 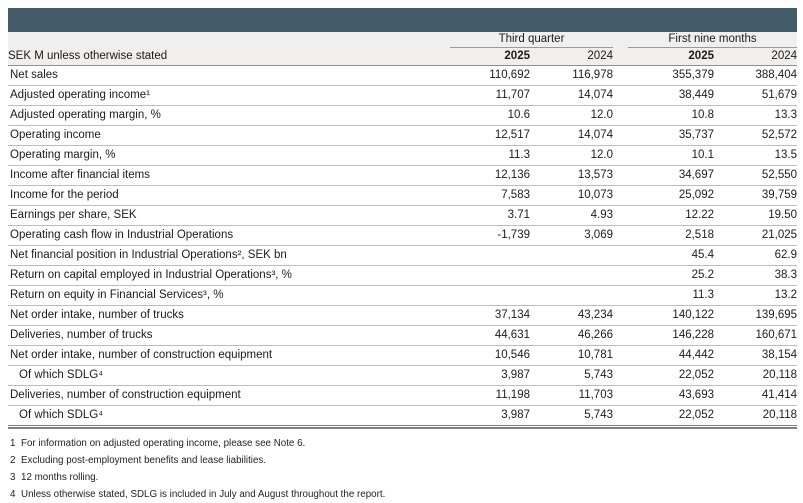 What do you see at coordinates (490, 135) in the screenshot?
I see `cell-q3-2025: 12,517` at bounding box center [490, 135].